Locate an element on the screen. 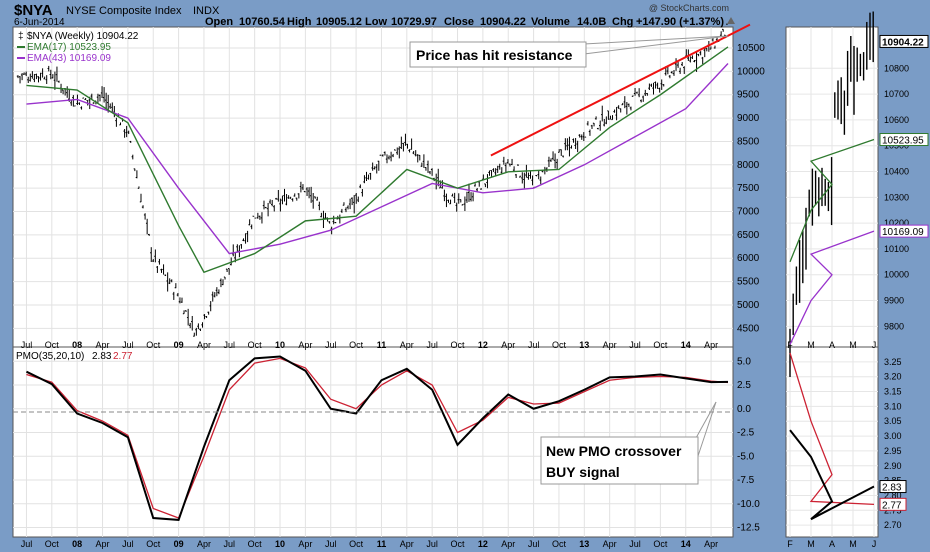 This screenshot has width=930, height=552. zoom-pmo-value-tag is located at coordinates (893, 487).